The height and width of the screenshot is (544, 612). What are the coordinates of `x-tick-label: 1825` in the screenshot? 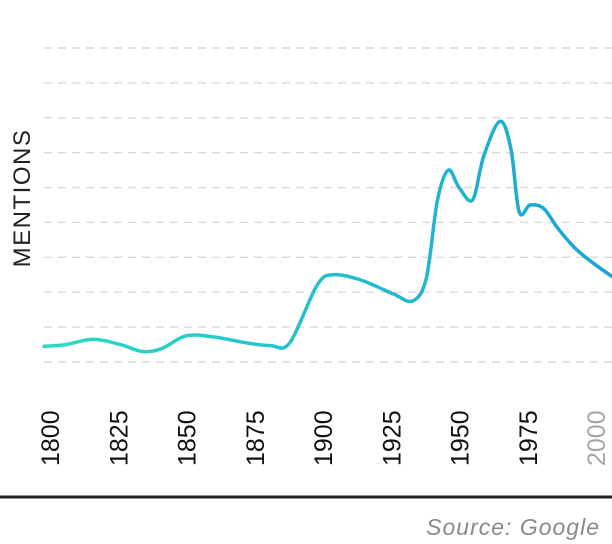 It's located at (119, 438).